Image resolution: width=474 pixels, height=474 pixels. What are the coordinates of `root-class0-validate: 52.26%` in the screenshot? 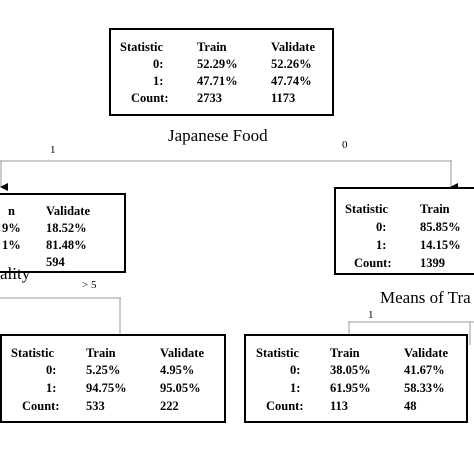 It's located at (291, 64).